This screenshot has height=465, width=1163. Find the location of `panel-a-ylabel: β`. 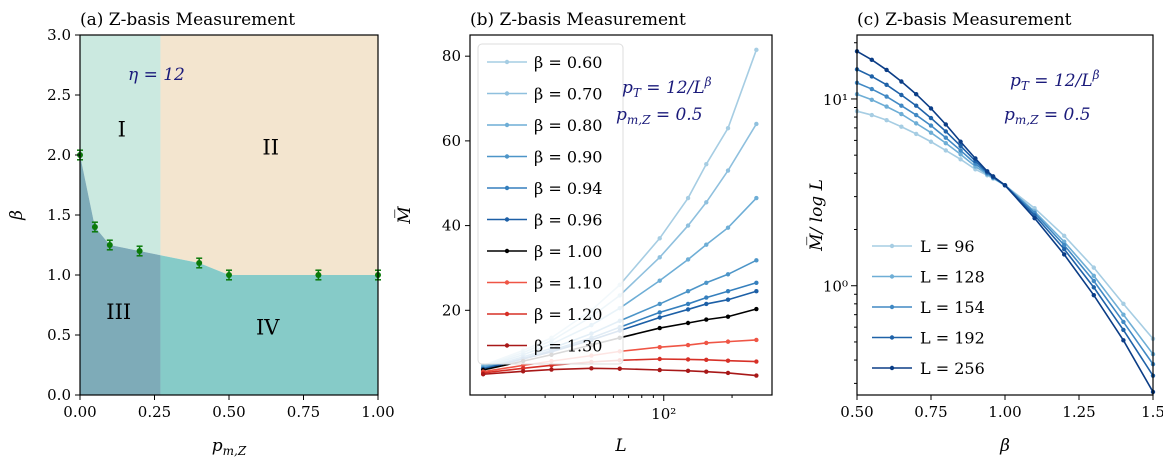

panel-a-ylabel: β is located at coordinates (17, 215).